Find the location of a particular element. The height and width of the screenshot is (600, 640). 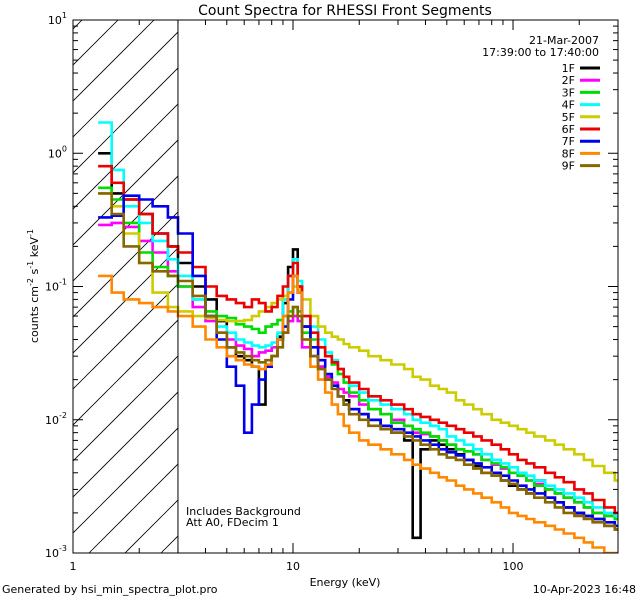

legend-label-4f: 4F is located at coordinates (568, 105).